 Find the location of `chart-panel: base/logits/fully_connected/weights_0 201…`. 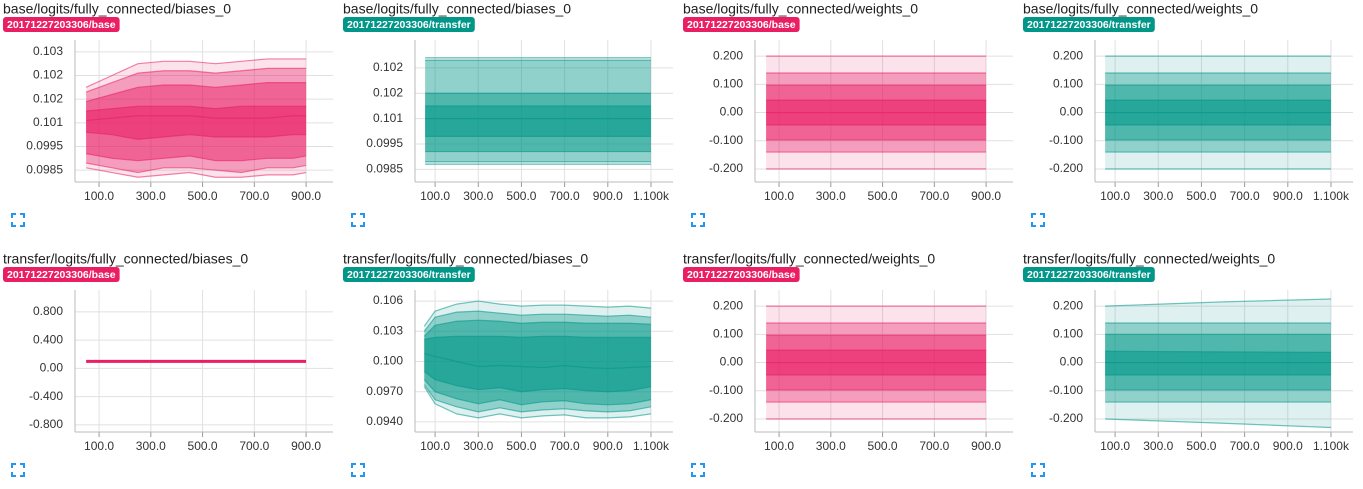

chart-panel: base/logits/fully_connected/weights_0 201… is located at coordinates (1188, 114).